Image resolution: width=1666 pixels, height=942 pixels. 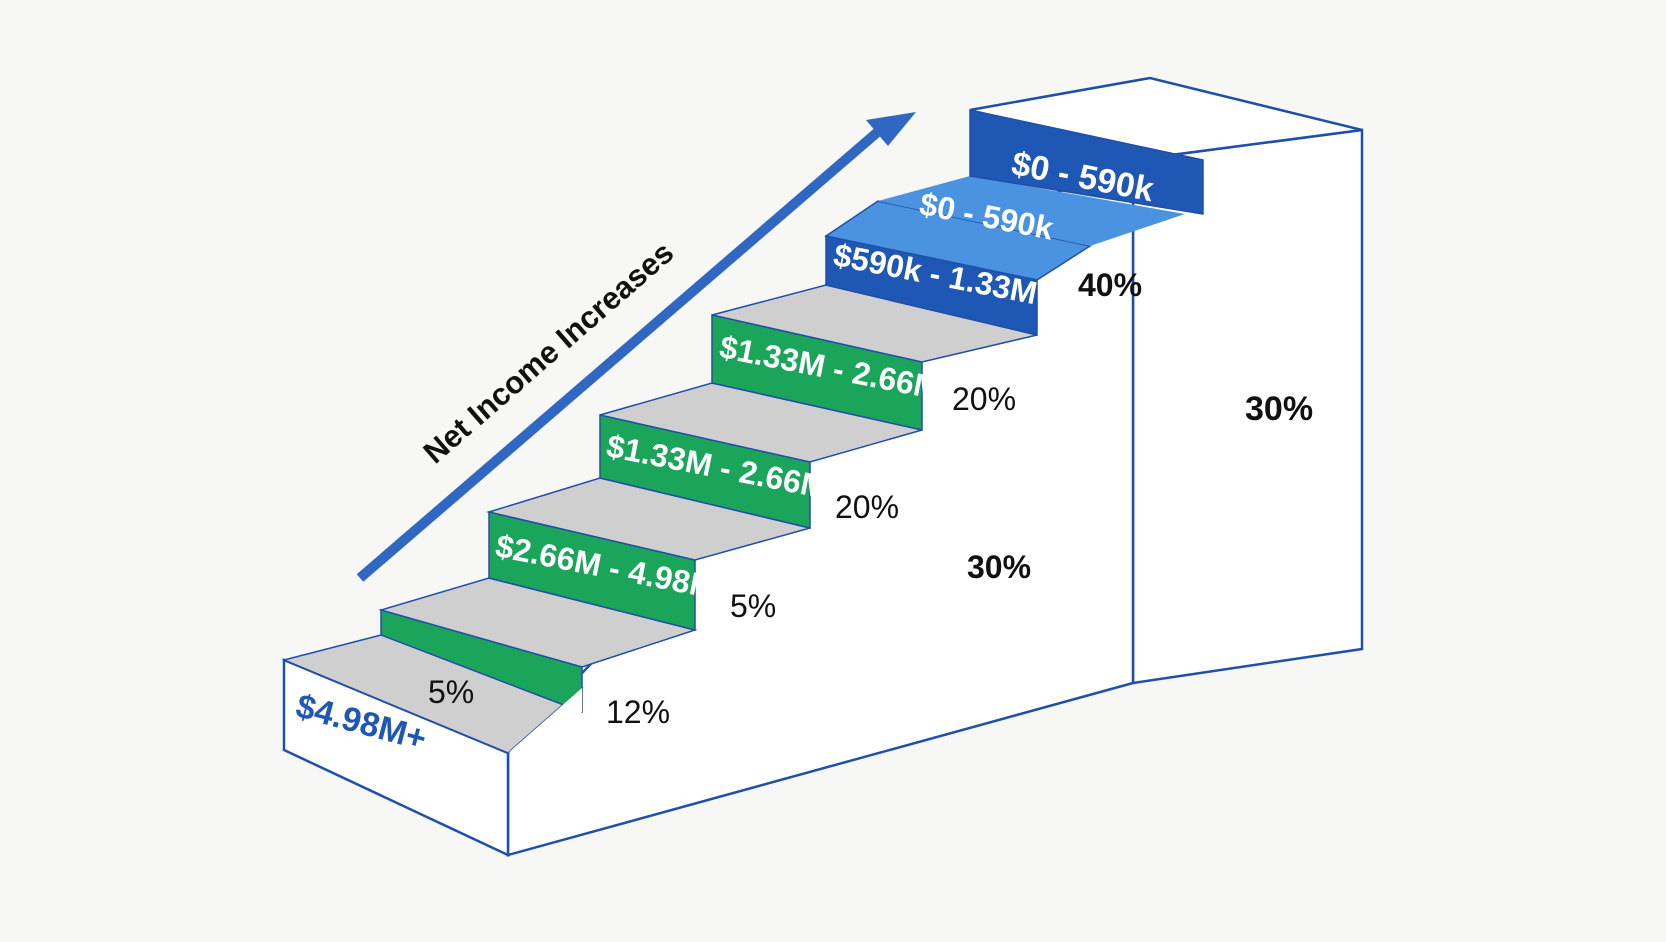 I want to click on percent-label-2: 20%, so click(x=984, y=399).